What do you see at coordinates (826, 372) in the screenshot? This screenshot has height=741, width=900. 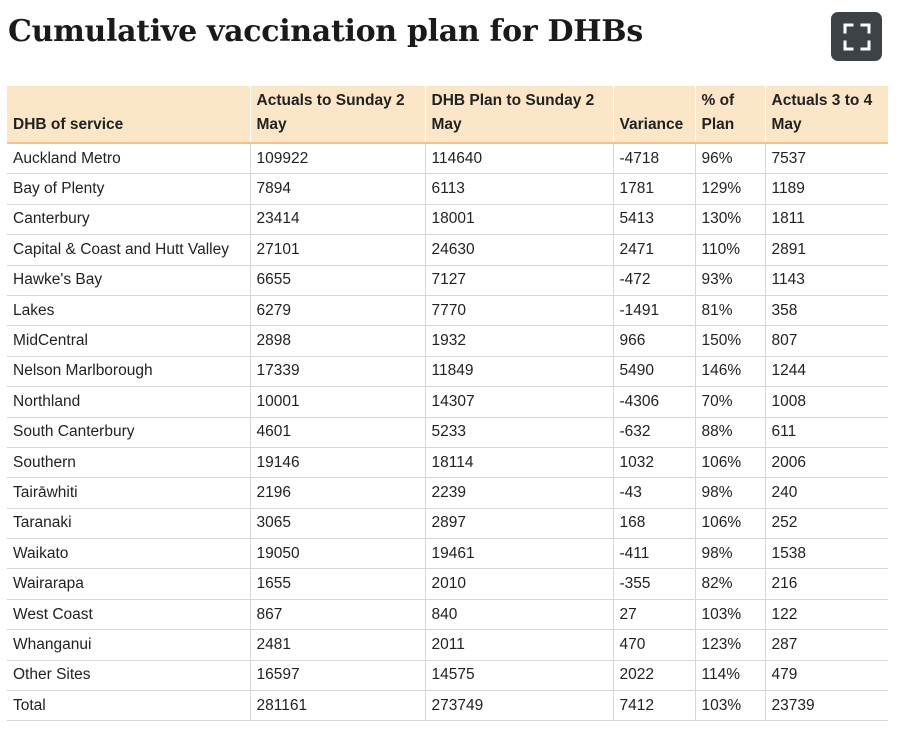 I see `actuals-3-4-cell: 1244` at bounding box center [826, 372].